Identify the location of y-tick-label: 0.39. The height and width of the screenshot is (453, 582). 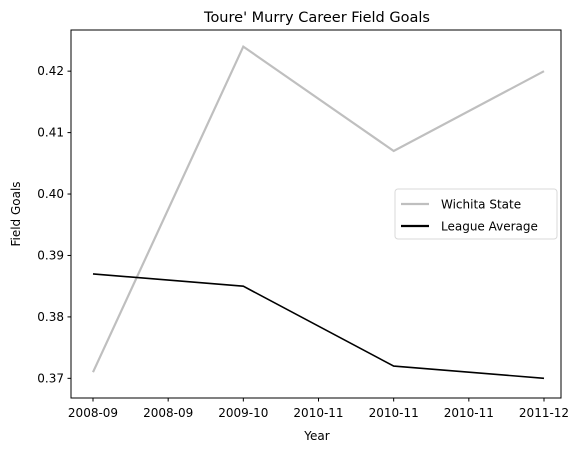
(50, 255).